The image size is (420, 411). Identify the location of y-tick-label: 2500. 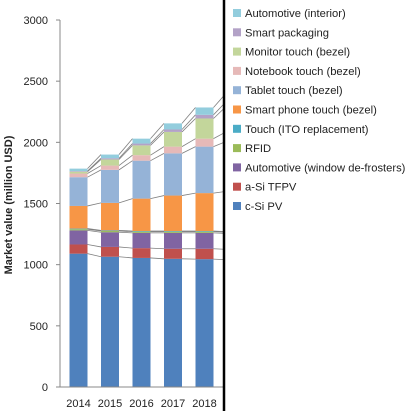
(36, 82).